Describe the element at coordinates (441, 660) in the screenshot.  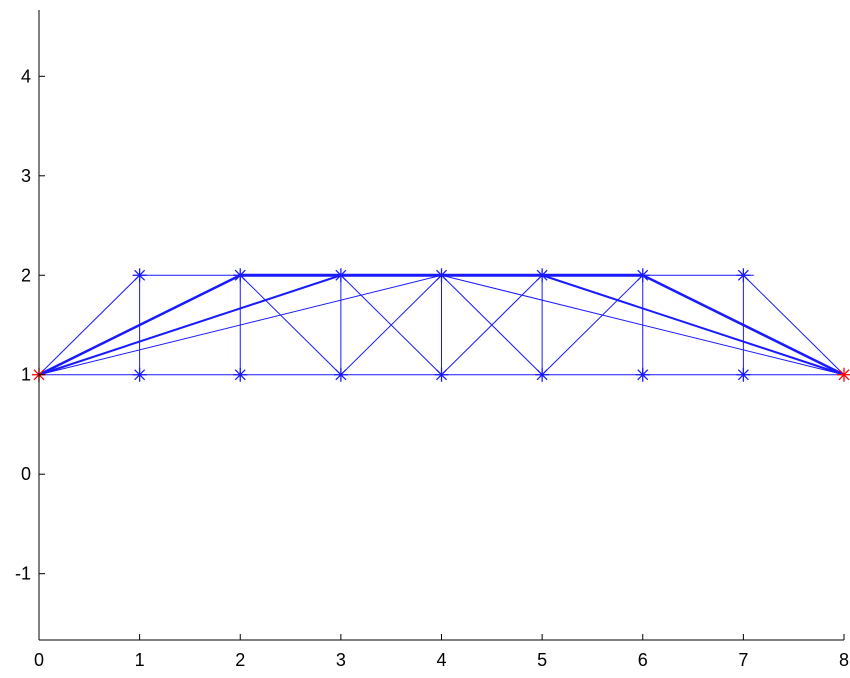
I see `x-tick-label: 4` at that location.